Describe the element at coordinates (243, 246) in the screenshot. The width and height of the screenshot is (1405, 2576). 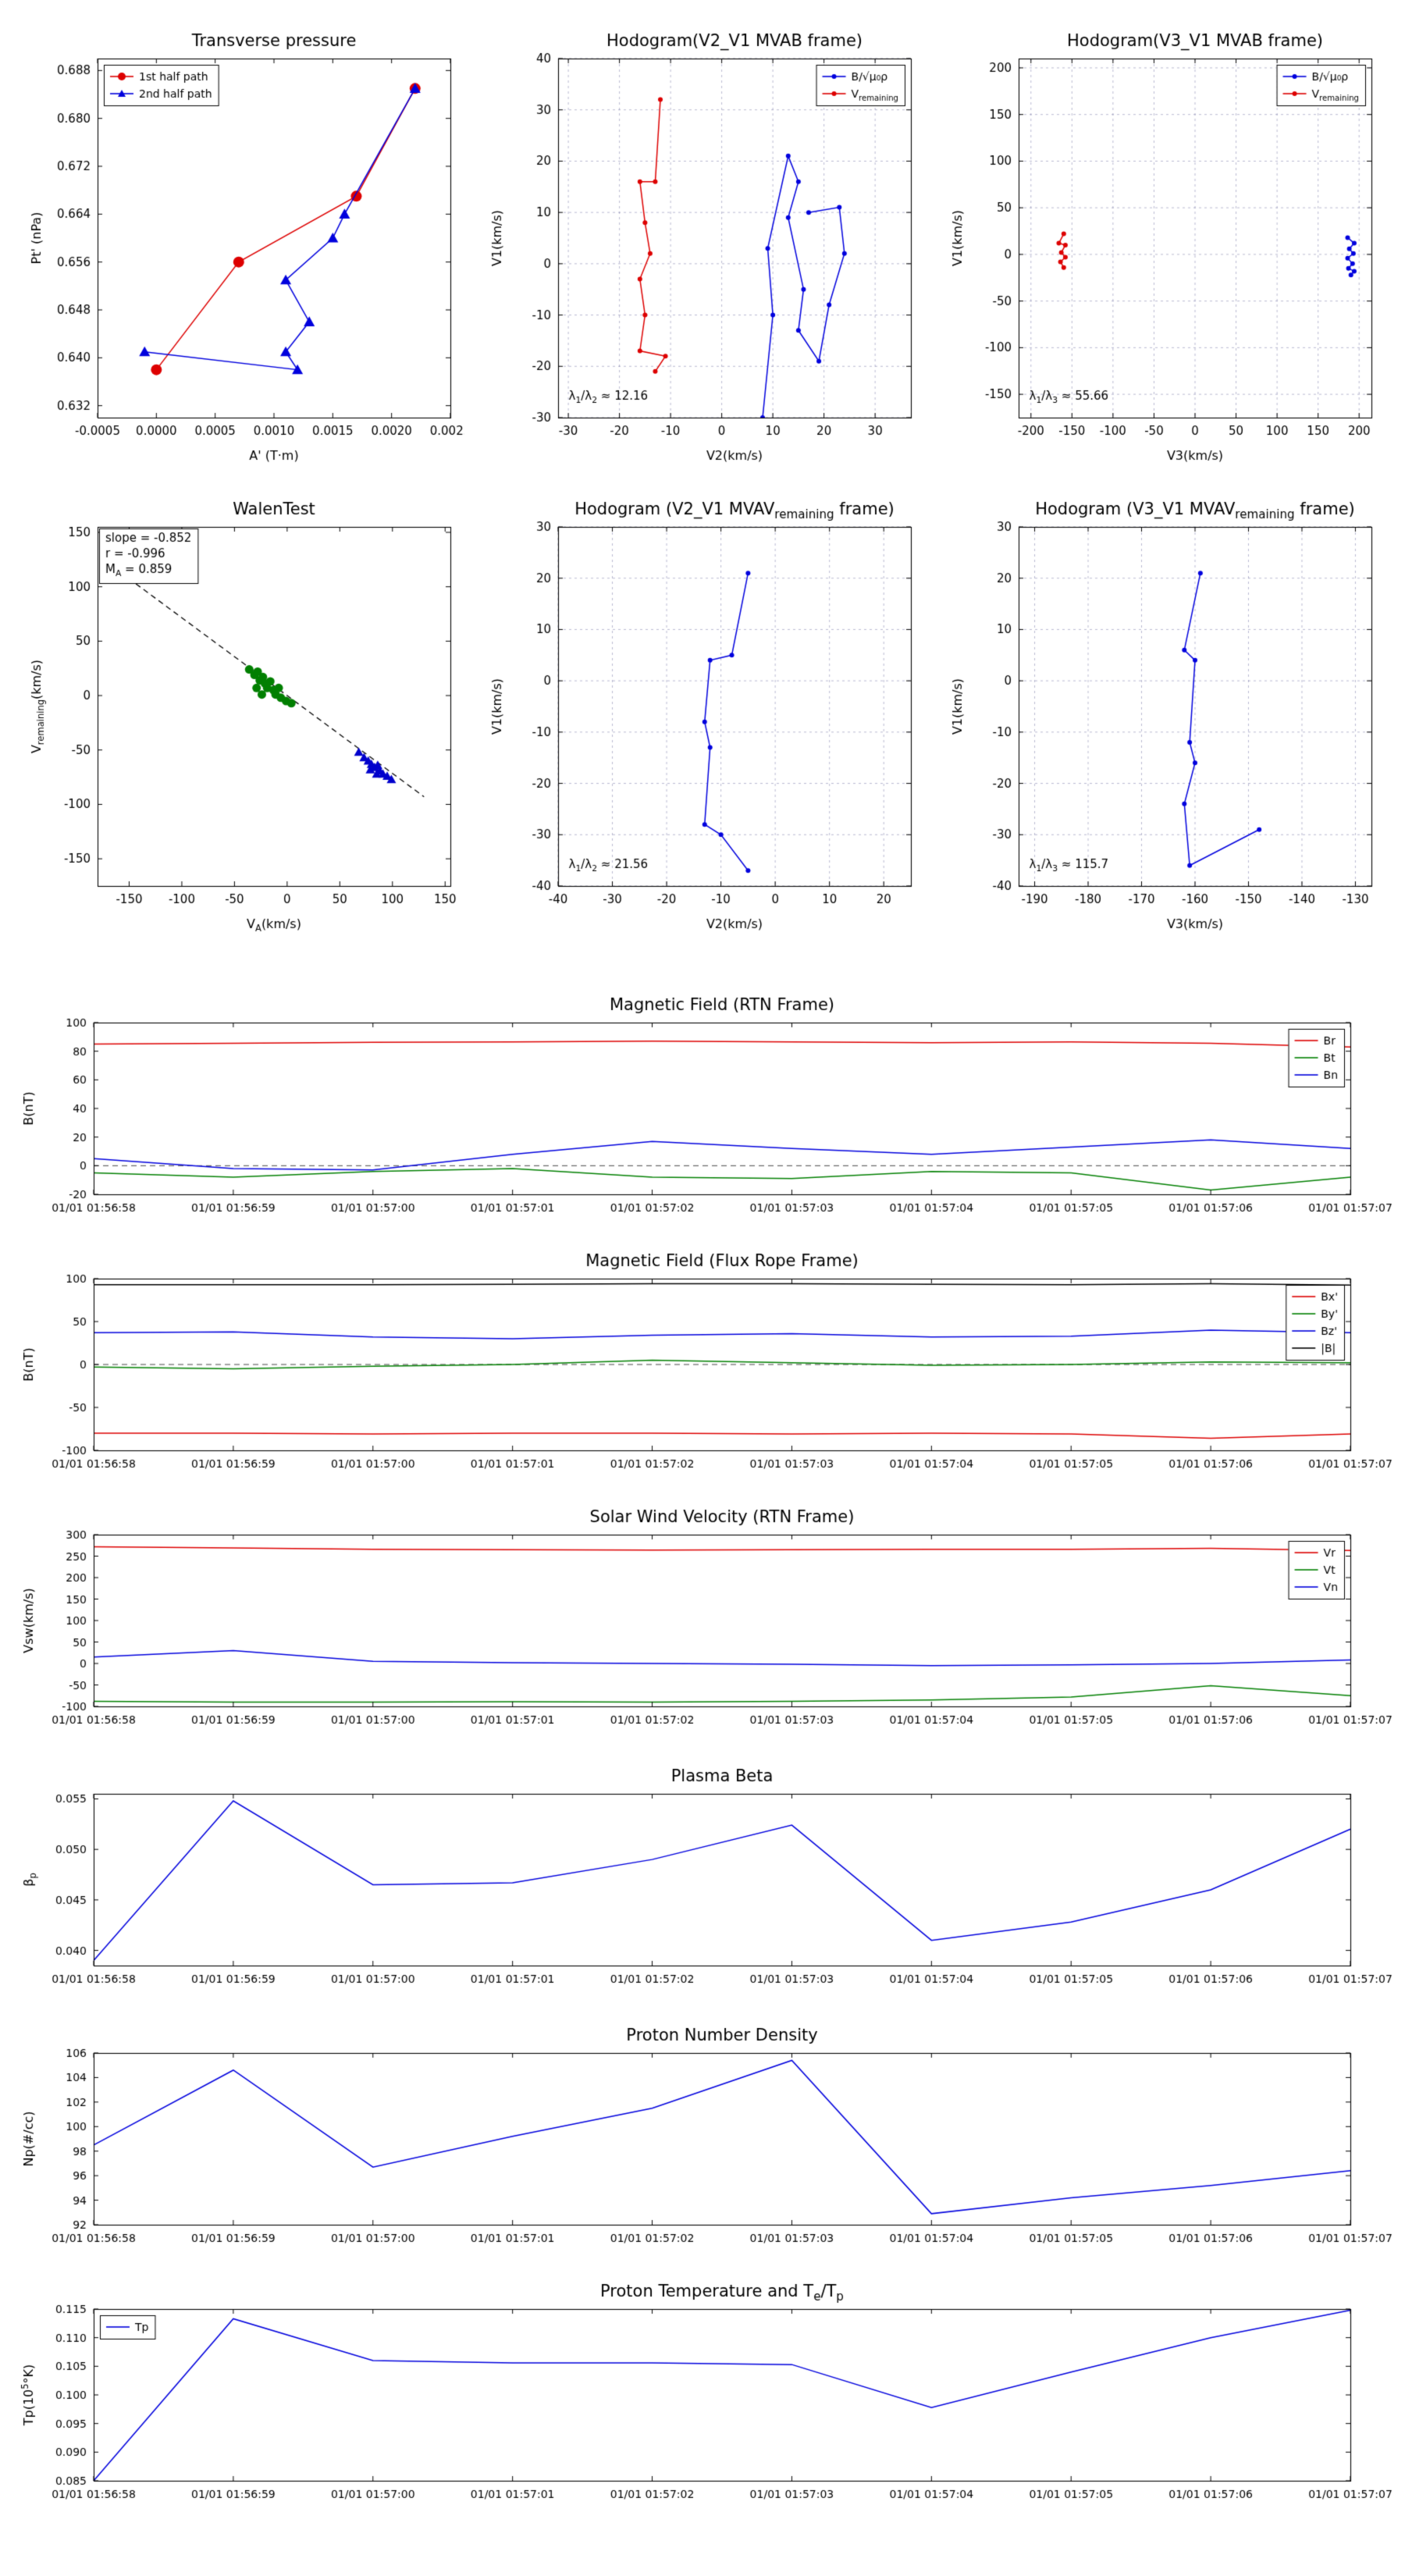
I see `plot-transverse-pressure` at that location.